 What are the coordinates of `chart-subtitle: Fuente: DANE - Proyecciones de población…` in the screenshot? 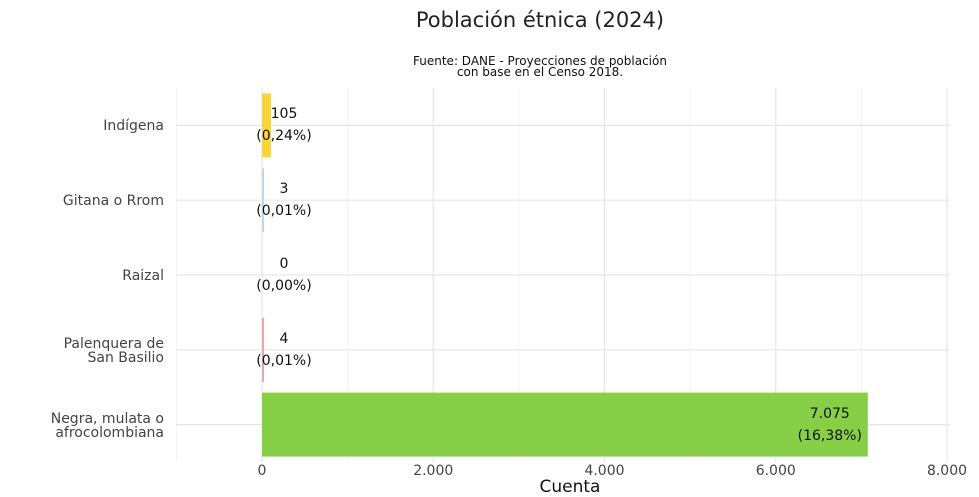 It's located at (540, 66).